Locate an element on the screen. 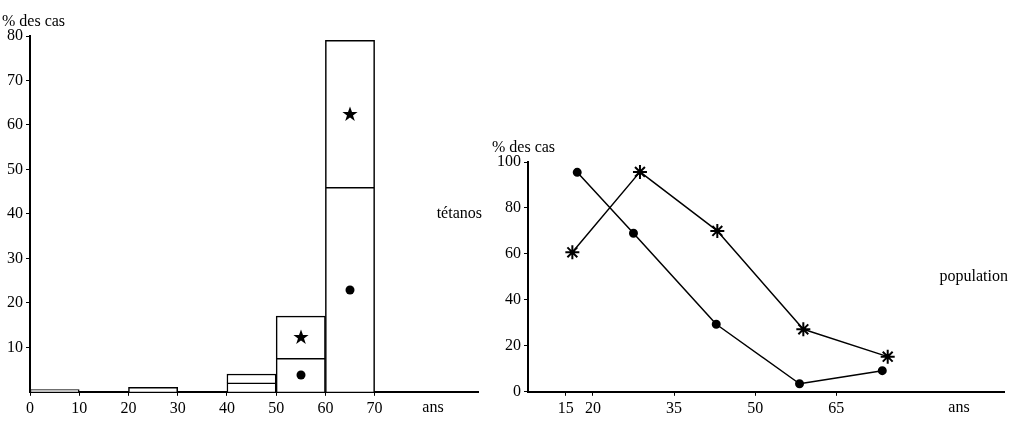  annotation: tétanos is located at coordinates (459, 213).